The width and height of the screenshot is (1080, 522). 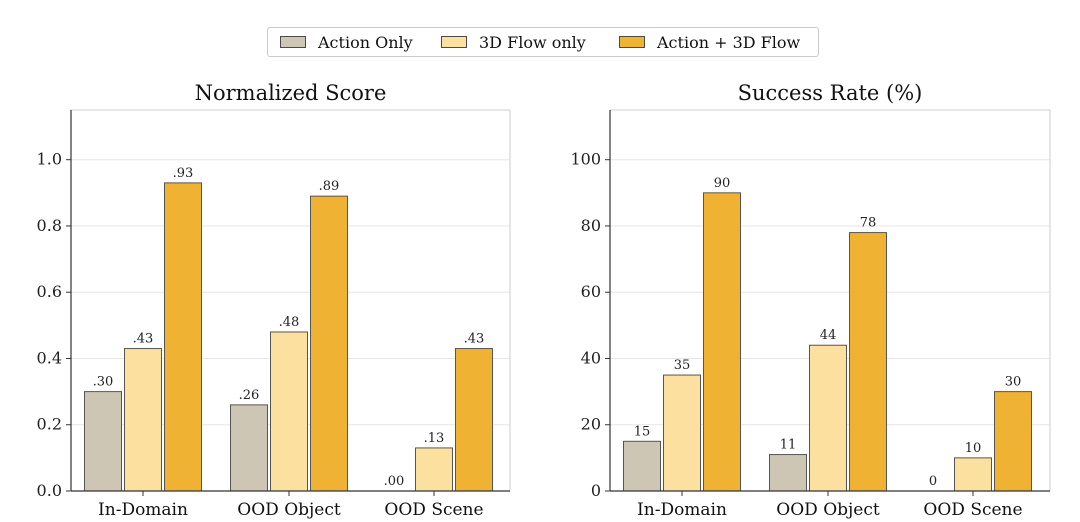 What do you see at coordinates (642, 431) in the screenshot?
I see `data-label: 15` at bounding box center [642, 431].